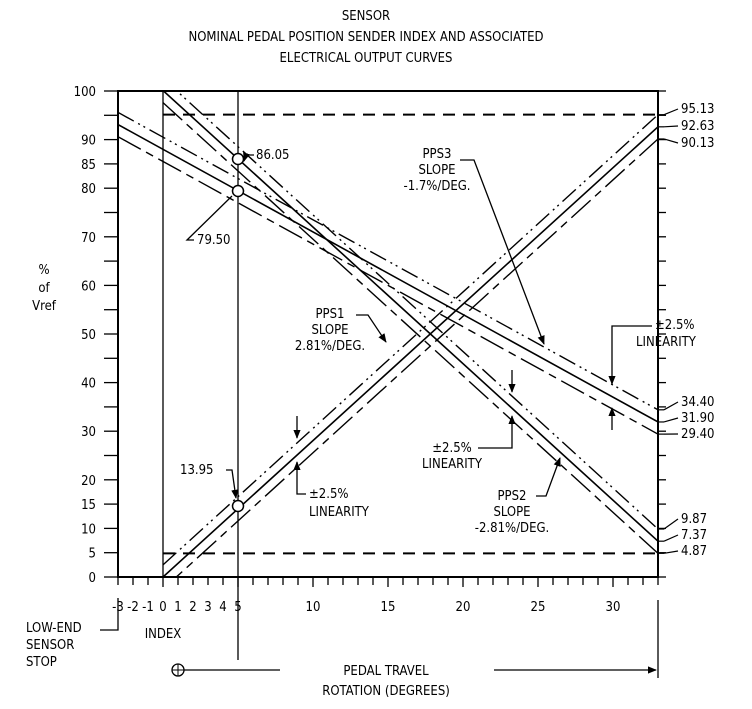 This screenshot has height=709, width=752. I want to click on right-value-label-90-13: 90.13, so click(697, 143).